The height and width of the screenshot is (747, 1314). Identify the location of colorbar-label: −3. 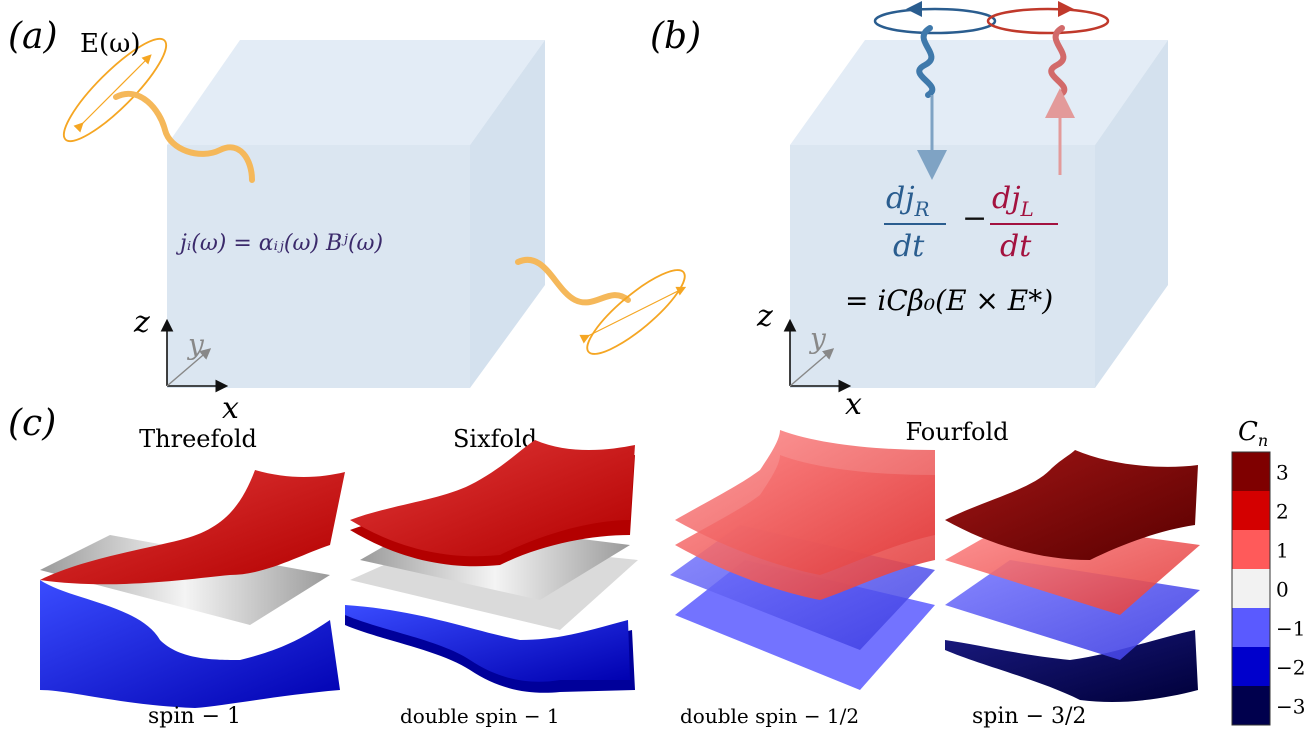
(1290, 707).